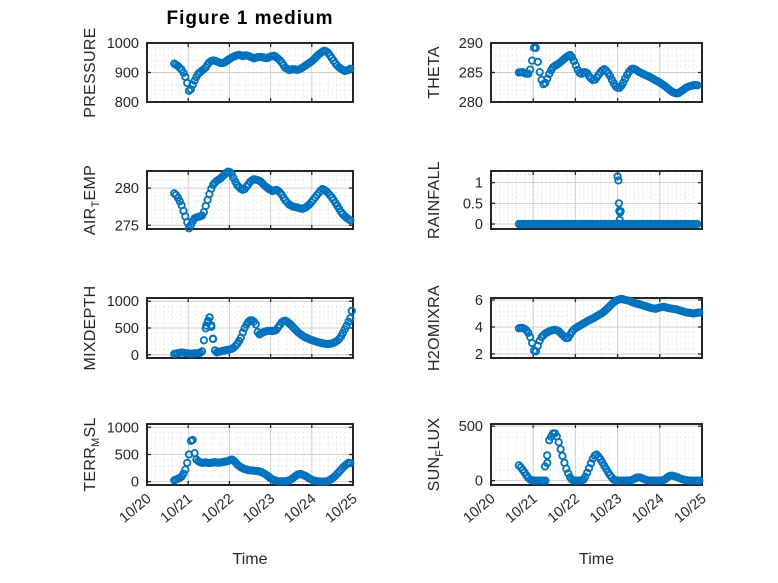 The image size is (778, 583). Describe the element at coordinates (92, 454) in the screenshot. I see `ylabel-terrmsl: TERRMSL` at that location.